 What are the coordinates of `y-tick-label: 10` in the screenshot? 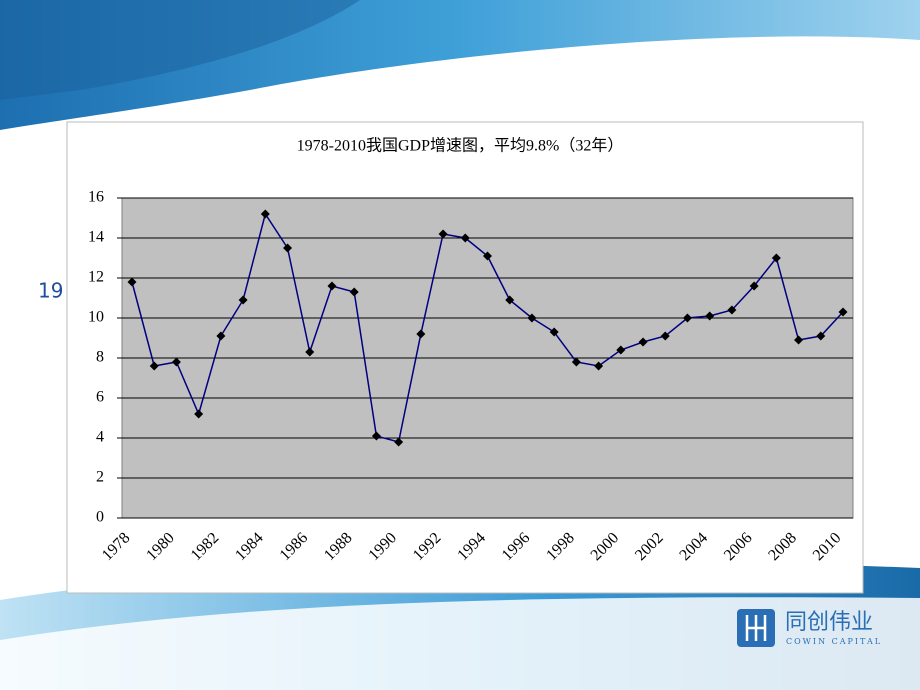 It's located at (96, 317).